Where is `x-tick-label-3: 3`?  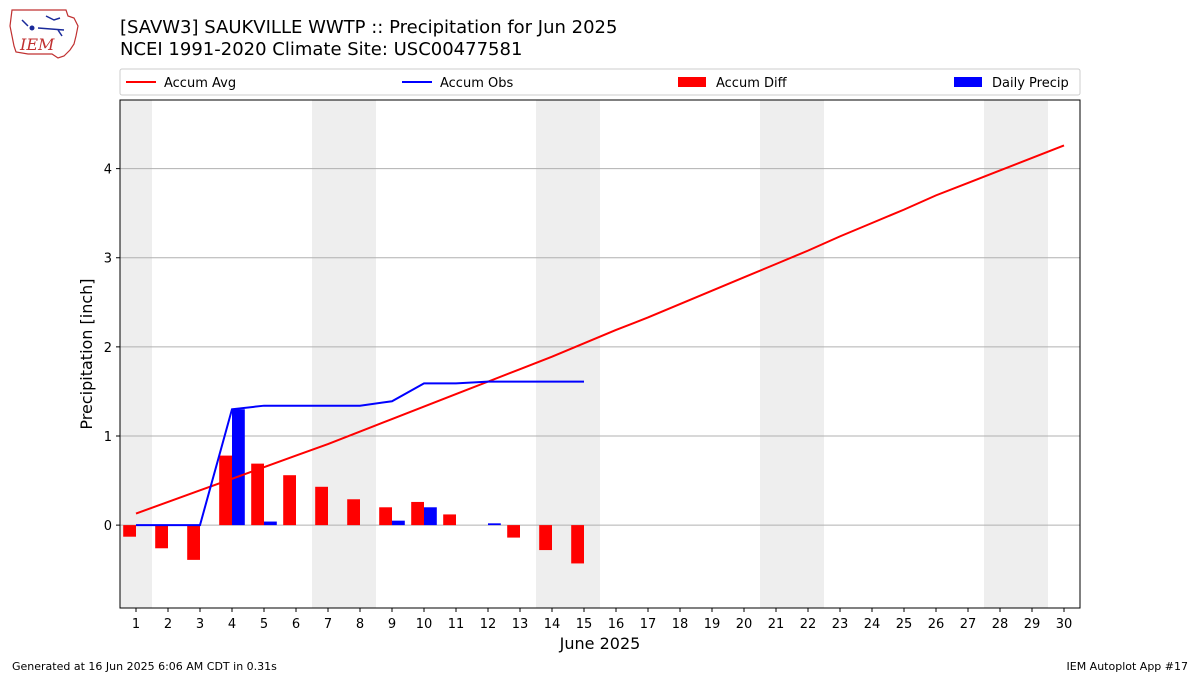
x-tick-label-3: 3 is located at coordinates (200, 624).